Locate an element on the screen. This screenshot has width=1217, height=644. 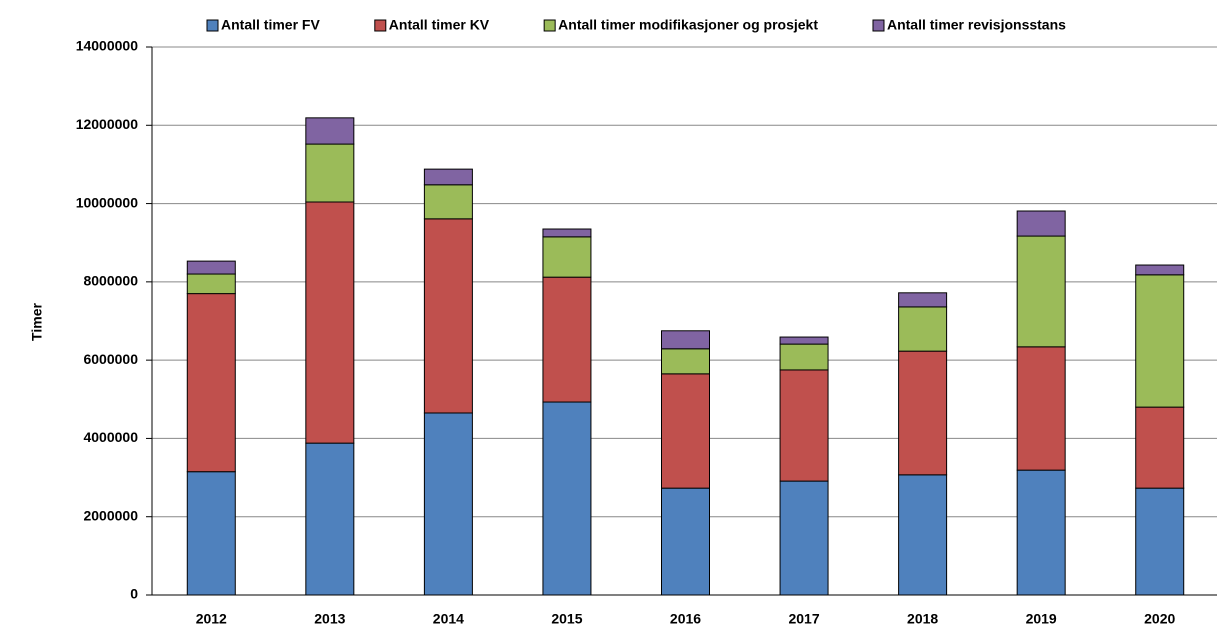
x-tick-label: 2019 is located at coordinates (1041, 619).